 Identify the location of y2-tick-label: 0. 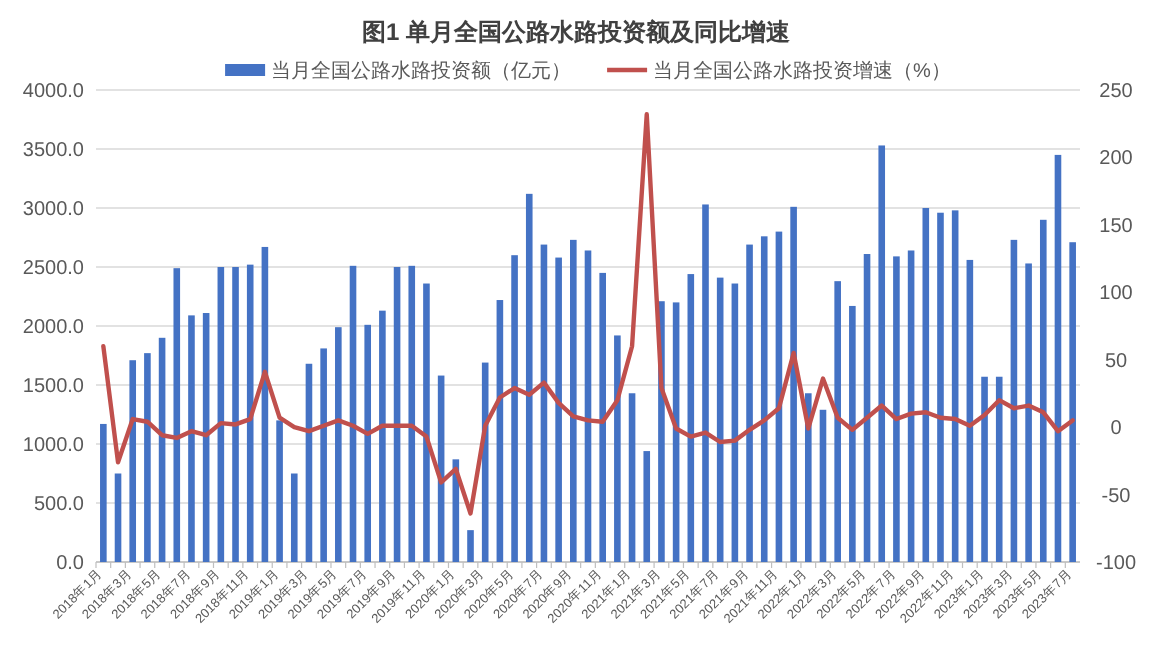
(1116, 429).